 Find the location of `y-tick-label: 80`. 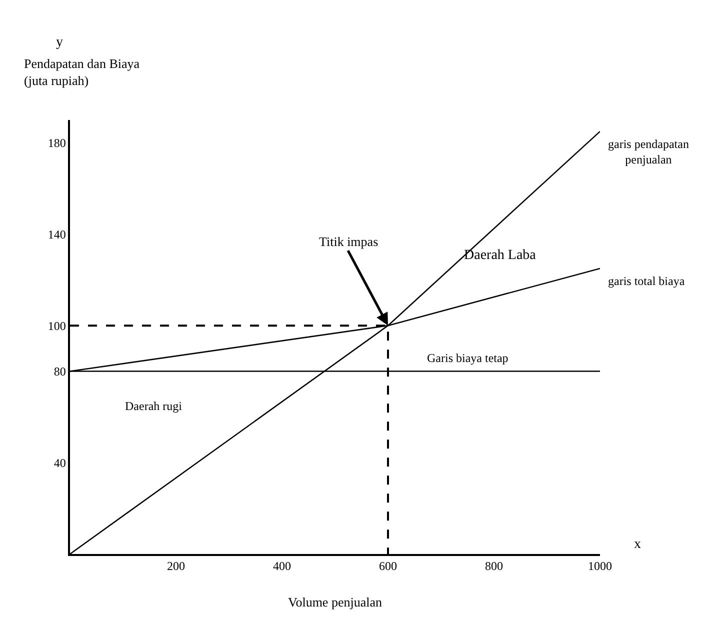

y-tick-label: 80 is located at coordinates (60, 371).